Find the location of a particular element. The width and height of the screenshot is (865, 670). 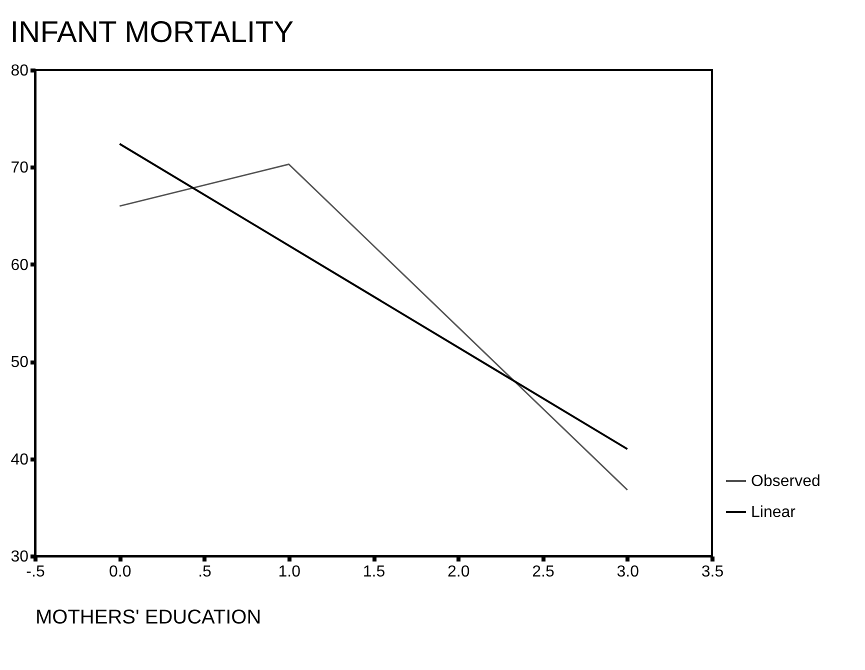

x-tick-label: 1.0 is located at coordinates (289, 572).